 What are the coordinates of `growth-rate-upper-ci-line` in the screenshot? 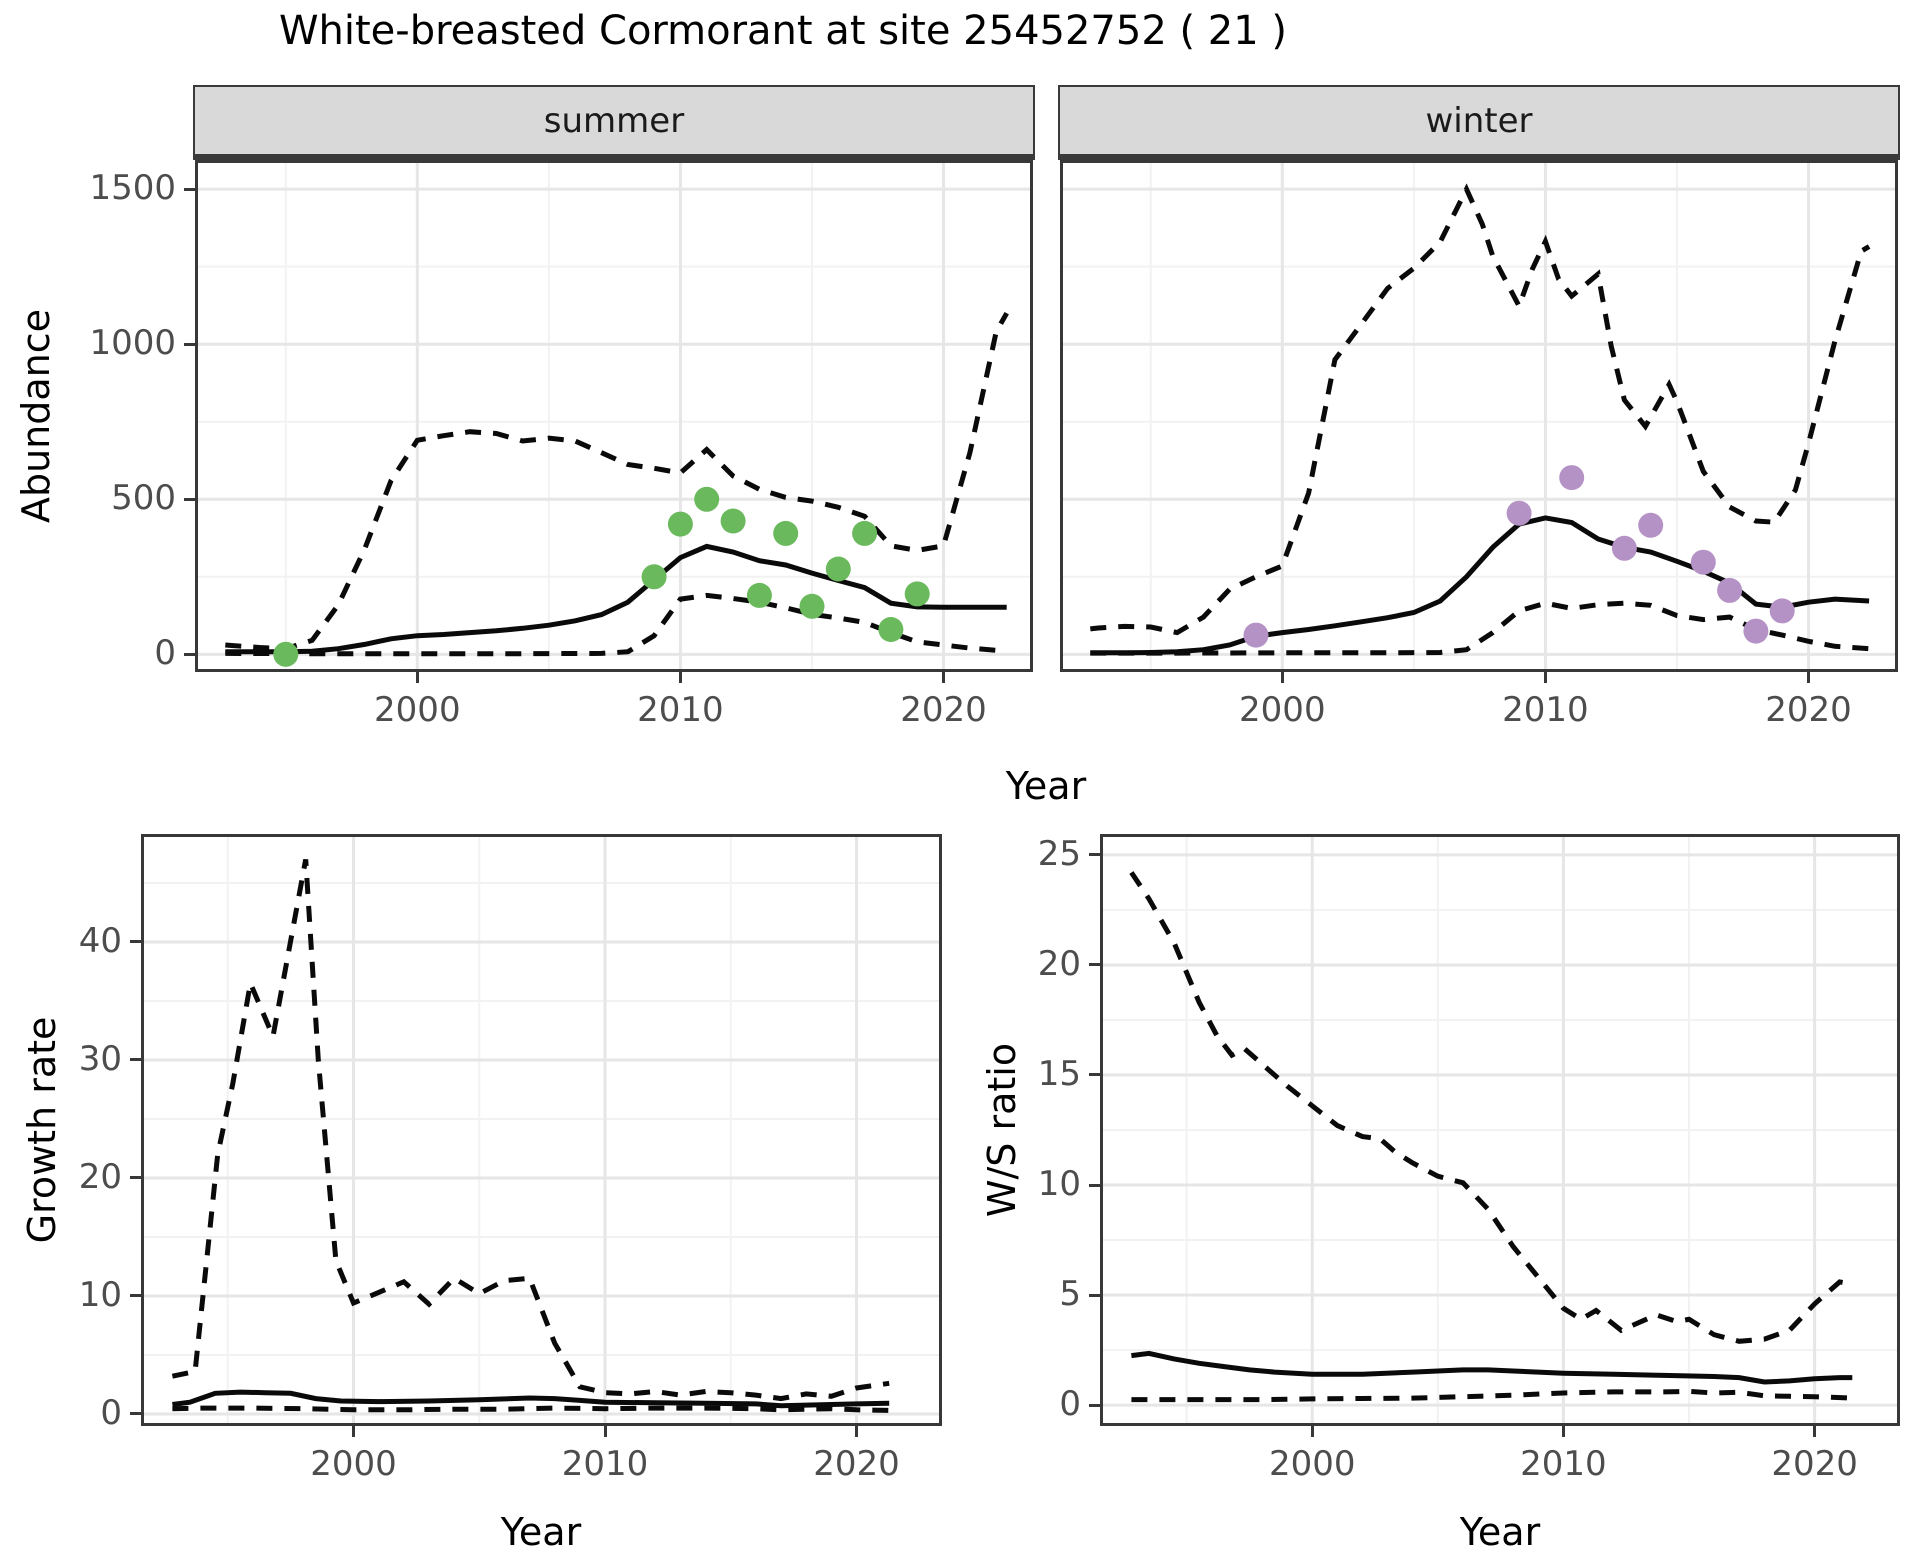 It's located at (530, 1130).